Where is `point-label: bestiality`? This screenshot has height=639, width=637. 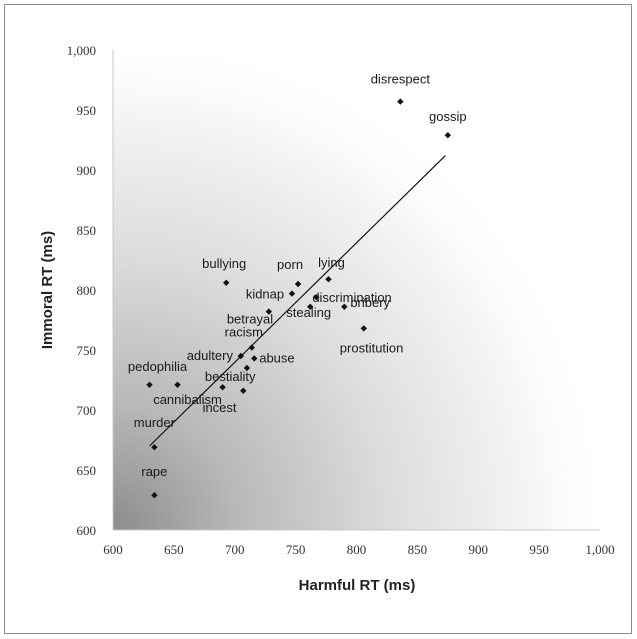 point-label: bestiality is located at coordinates (230, 376).